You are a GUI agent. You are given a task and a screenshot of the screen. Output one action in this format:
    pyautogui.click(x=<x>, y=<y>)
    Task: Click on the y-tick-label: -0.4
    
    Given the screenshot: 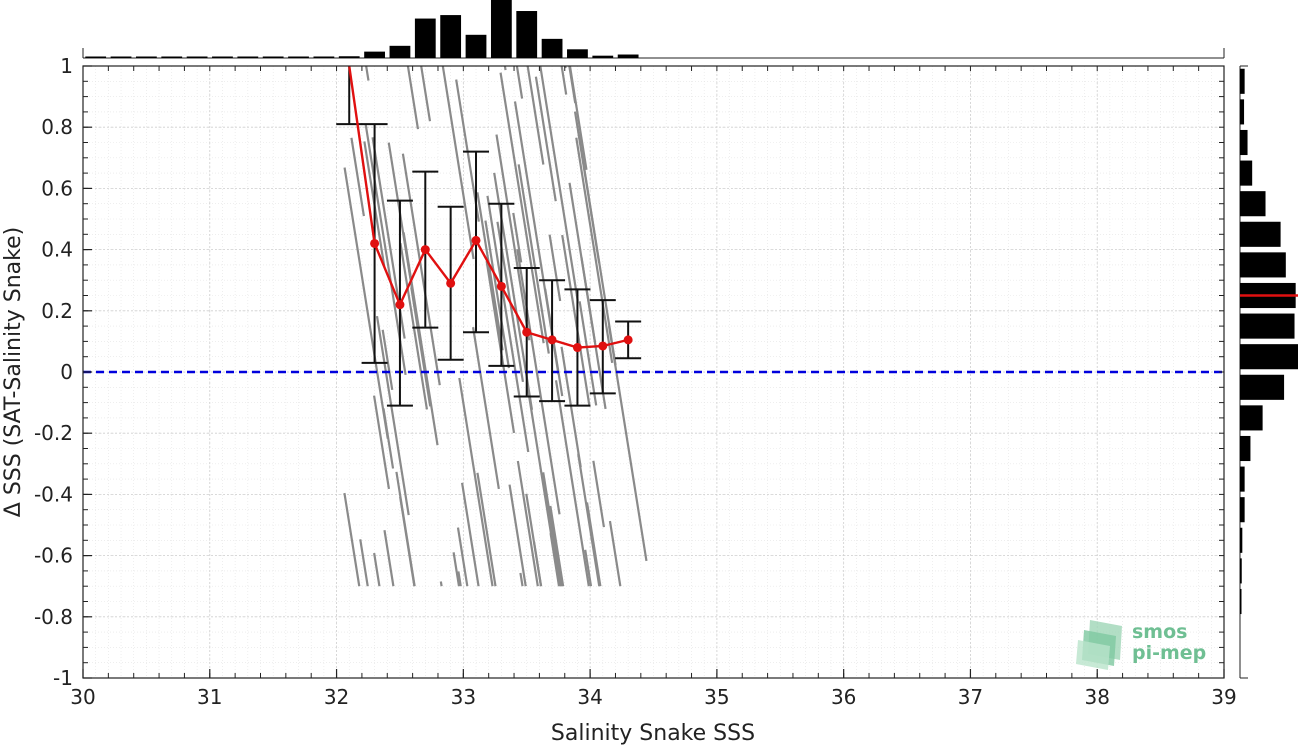 What is the action you would take?
    pyautogui.click(x=53, y=494)
    